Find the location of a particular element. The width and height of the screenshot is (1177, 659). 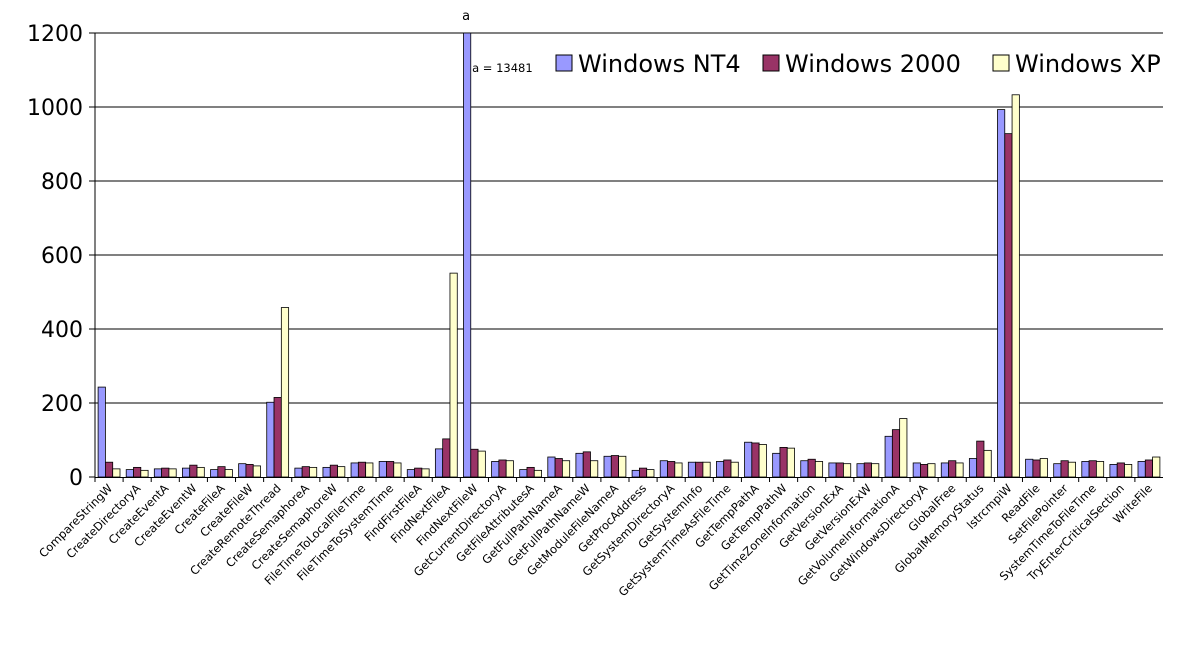

annotations: a a = 13481 is located at coordinates (497, 42).